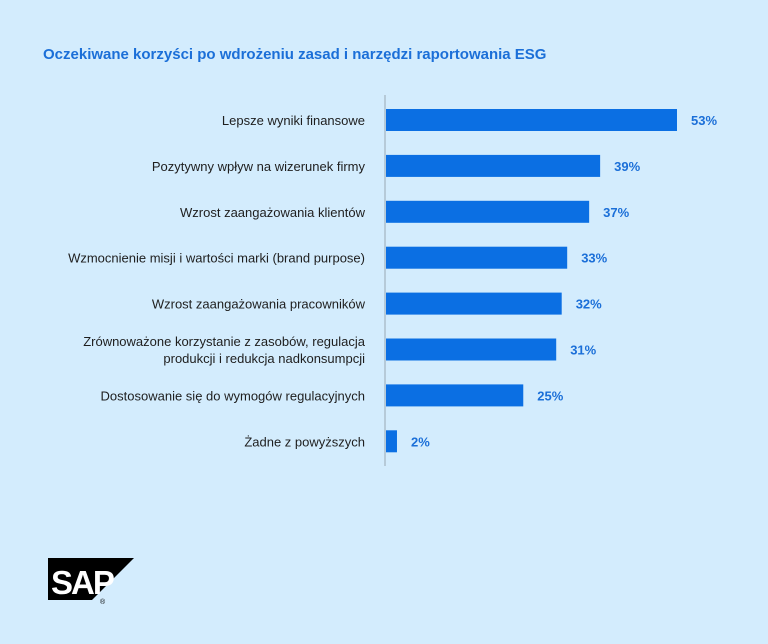 The height and width of the screenshot is (644, 768). Describe the element at coordinates (259, 304) in the screenshot. I see `category-label: Wzrost zaangażowania pracowników` at that location.